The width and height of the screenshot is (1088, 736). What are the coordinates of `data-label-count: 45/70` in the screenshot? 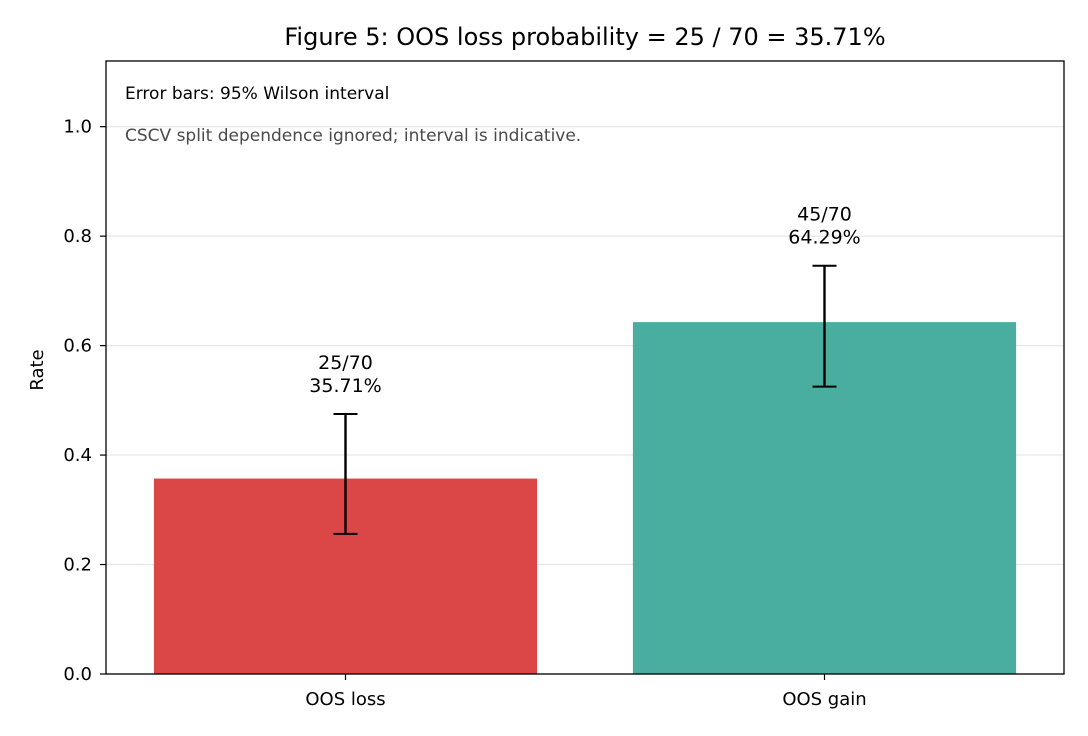 It's located at (824, 215).